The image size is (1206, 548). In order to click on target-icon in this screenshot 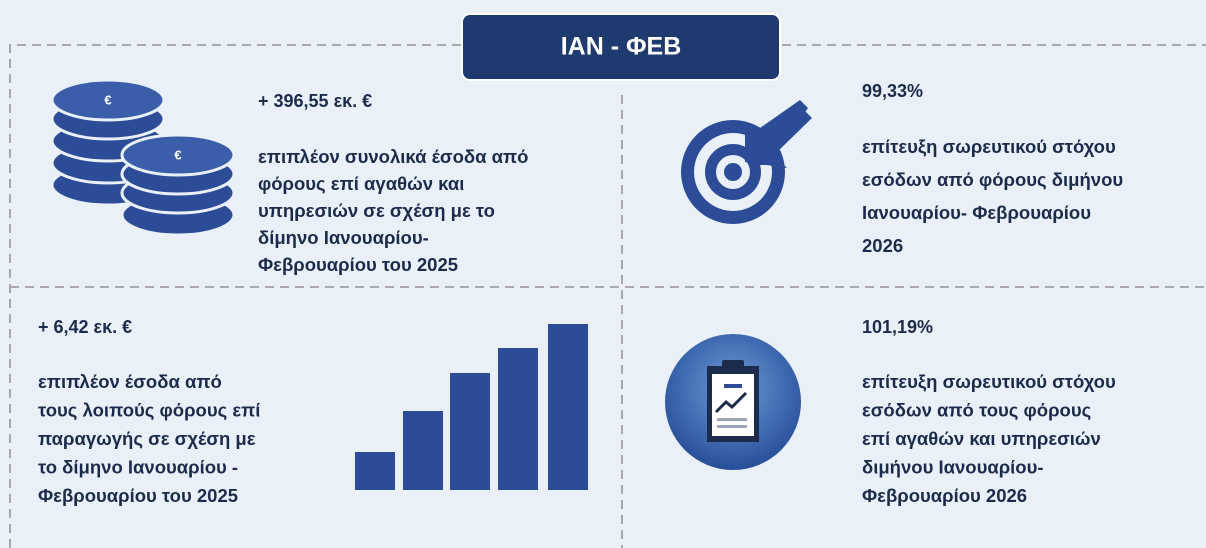, I will do `click(746, 162)`.